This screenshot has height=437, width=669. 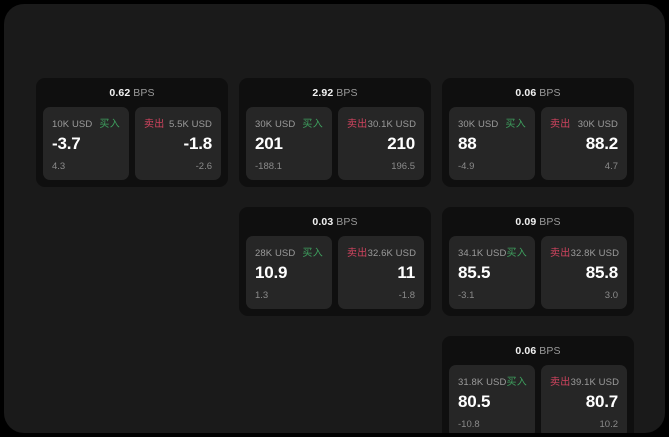 What do you see at coordinates (86, 143) in the screenshot?
I see `buy-panel: 10K USD 买入 -3.7 4.3` at bounding box center [86, 143].